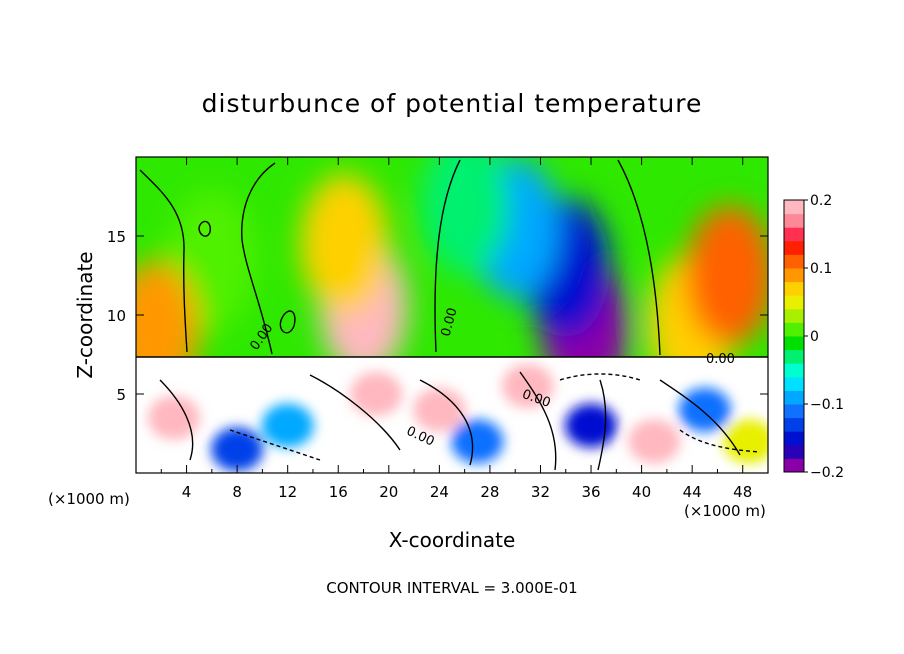 The width and height of the screenshot is (904, 654). What do you see at coordinates (287, 492) in the screenshot?
I see `x-tick-label: 12` at bounding box center [287, 492].